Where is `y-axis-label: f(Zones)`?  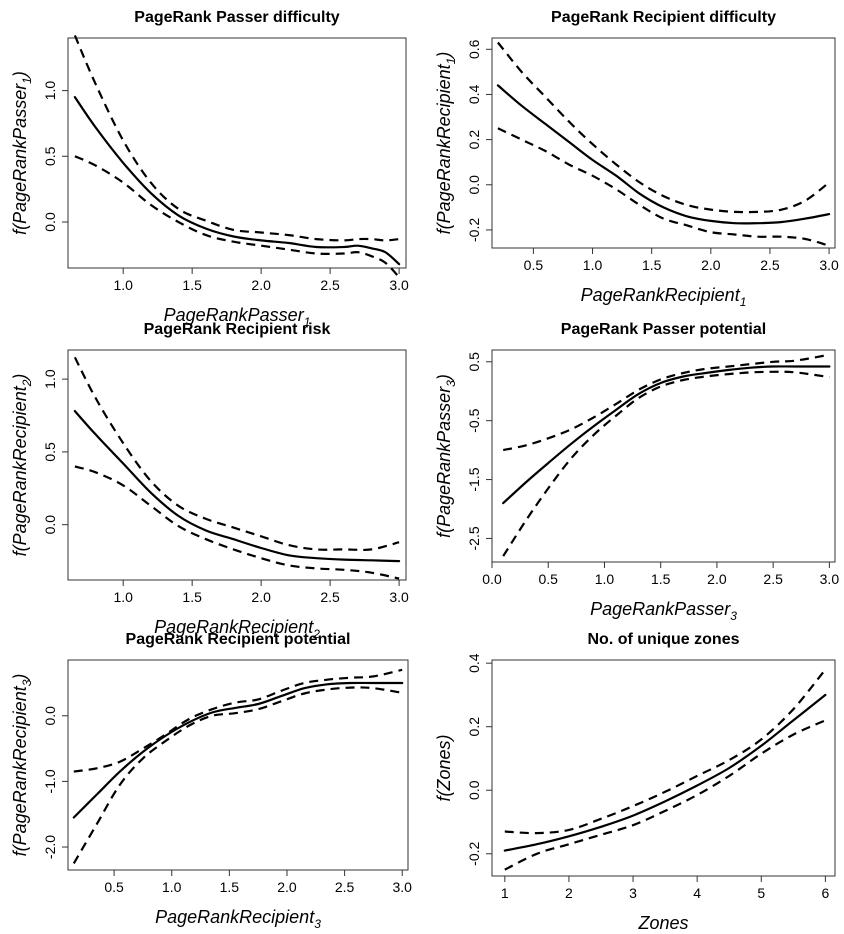
y-axis-label: f(Zones) is located at coordinates (444, 767).